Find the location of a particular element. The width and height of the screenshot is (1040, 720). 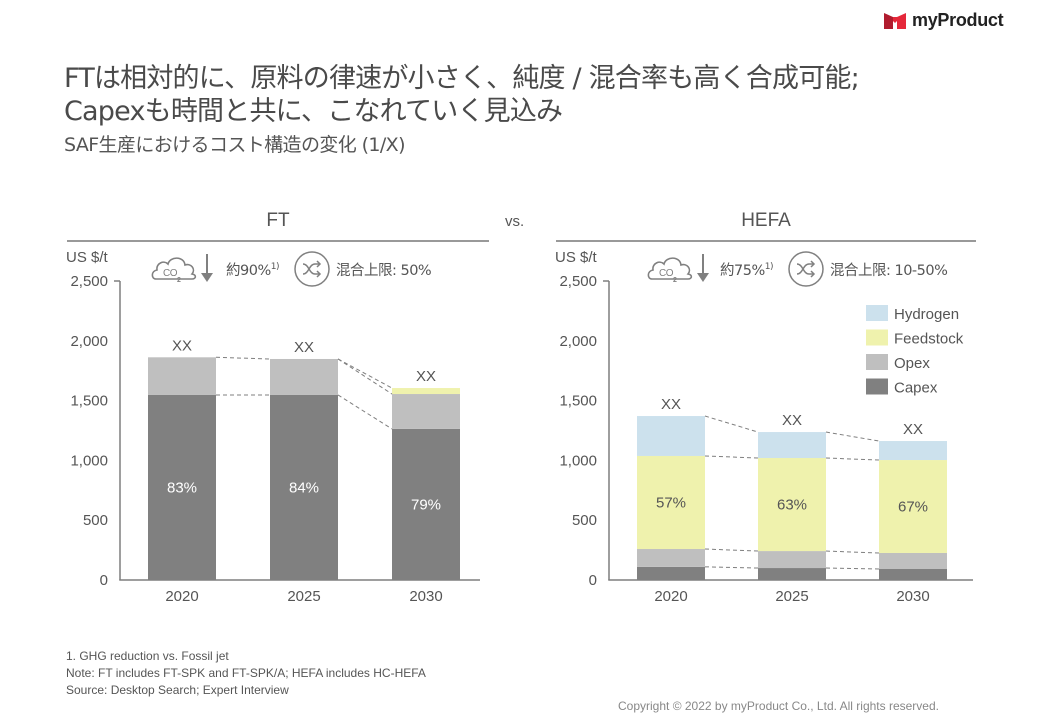

title-line-1: FTは相対的に、原料の律速が小さく、純度 / 混合率も高く合成可能; is located at coordinates (462, 78).